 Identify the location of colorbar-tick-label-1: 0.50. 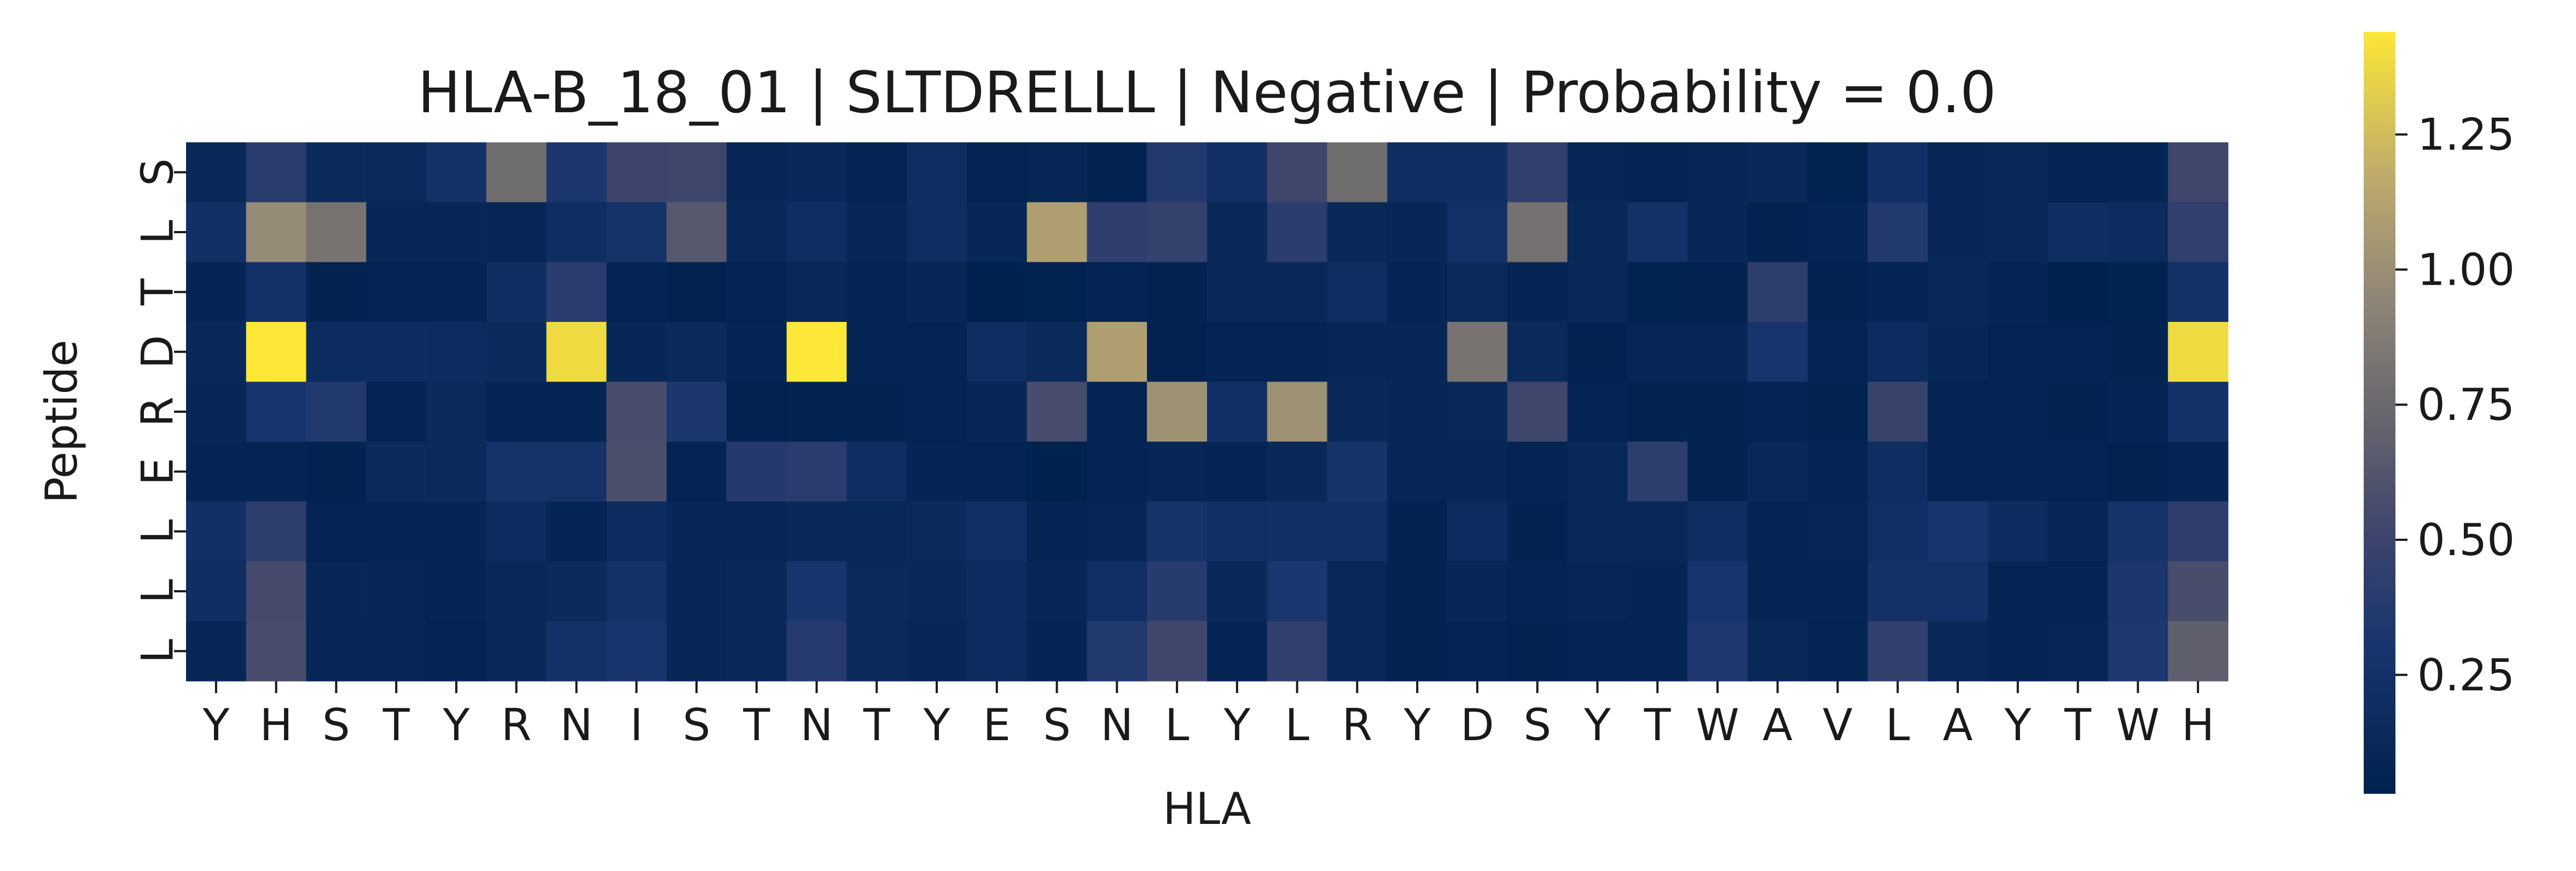
(2466, 540).